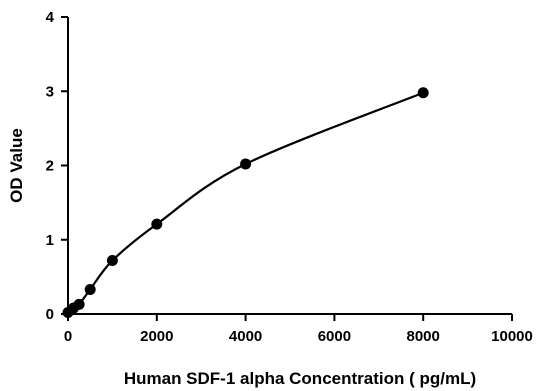 The image size is (550, 391). Describe the element at coordinates (50, 17) in the screenshot. I see `y-tick-label: 4` at that location.